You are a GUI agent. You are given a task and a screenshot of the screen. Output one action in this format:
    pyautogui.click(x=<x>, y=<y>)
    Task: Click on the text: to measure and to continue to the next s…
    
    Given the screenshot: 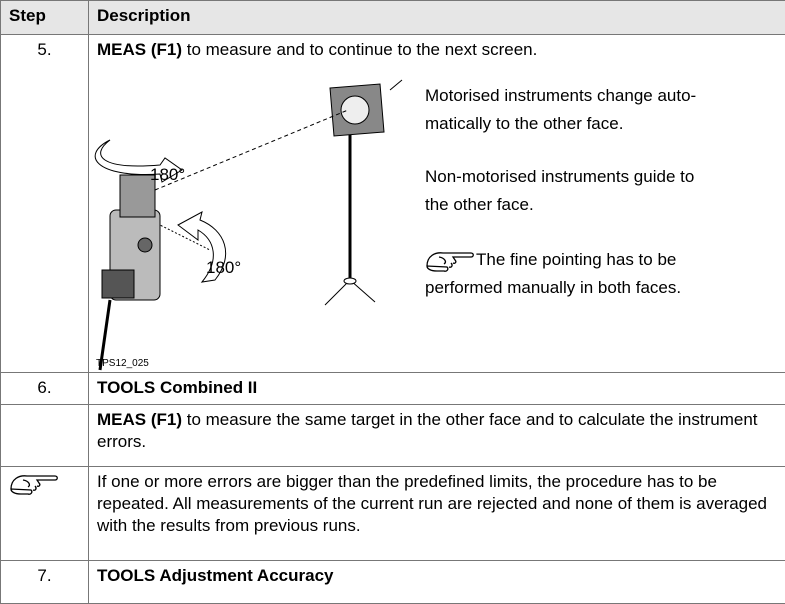 What is the action you would take?
    pyautogui.click(x=359, y=49)
    